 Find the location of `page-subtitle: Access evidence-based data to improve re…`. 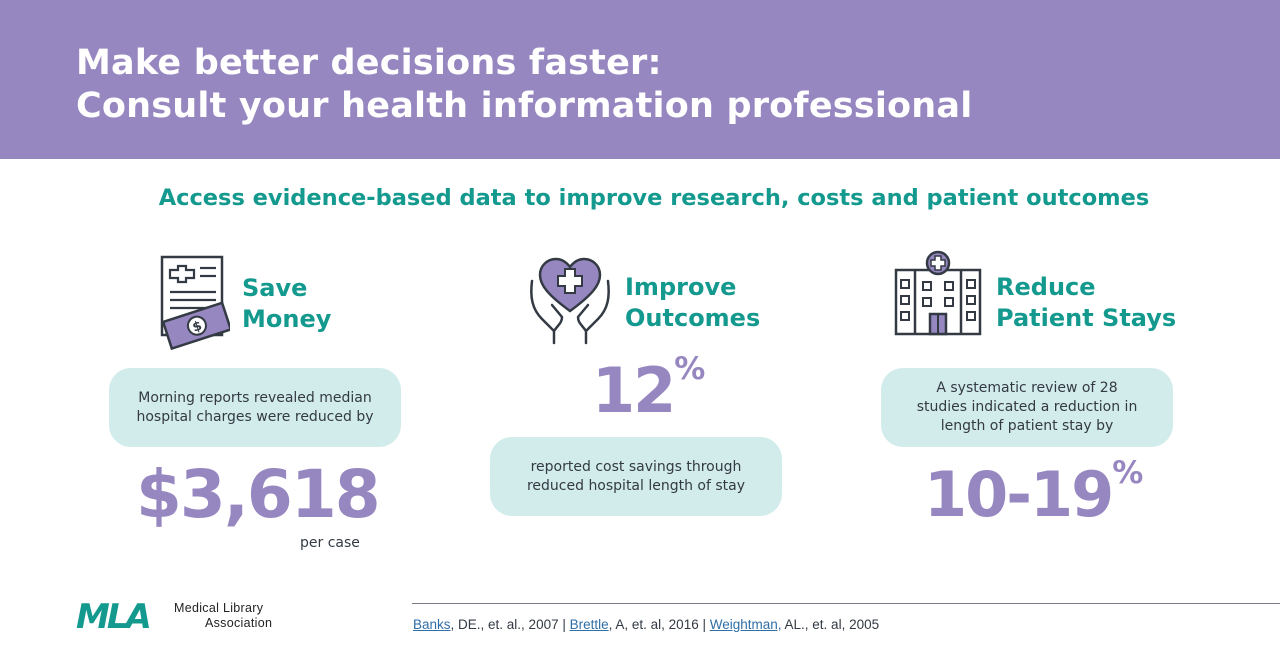

page-subtitle: Access evidence-based data to improve re… is located at coordinates (654, 198).